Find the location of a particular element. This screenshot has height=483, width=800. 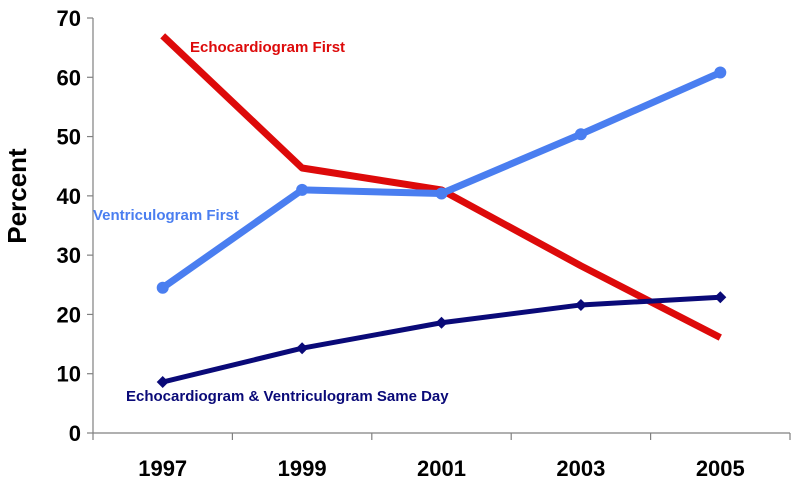

x-tick-label: 2005 is located at coordinates (720, 468).